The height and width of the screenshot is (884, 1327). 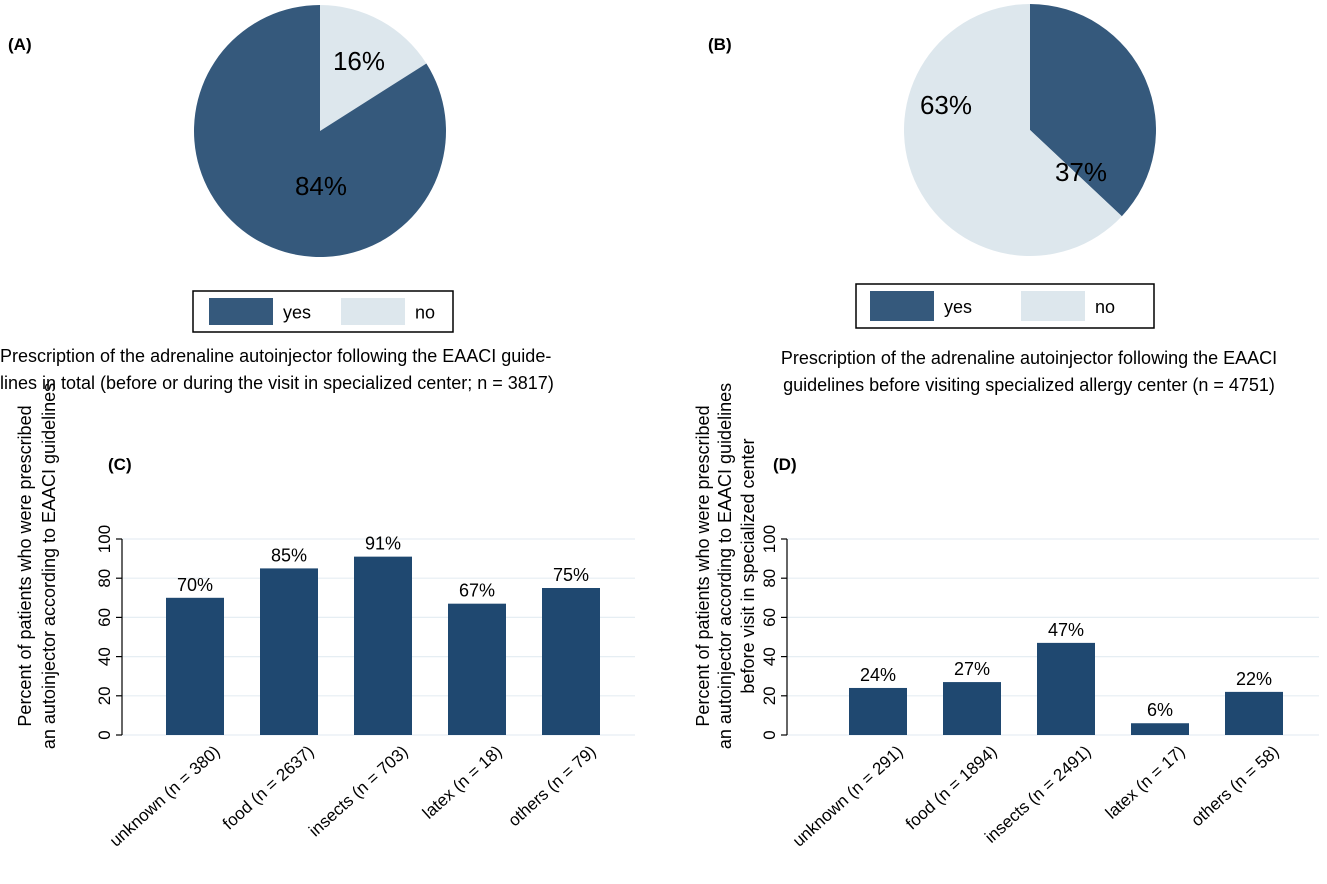 I want to click on panel-d-label: (D), so click(x=785, y=464).